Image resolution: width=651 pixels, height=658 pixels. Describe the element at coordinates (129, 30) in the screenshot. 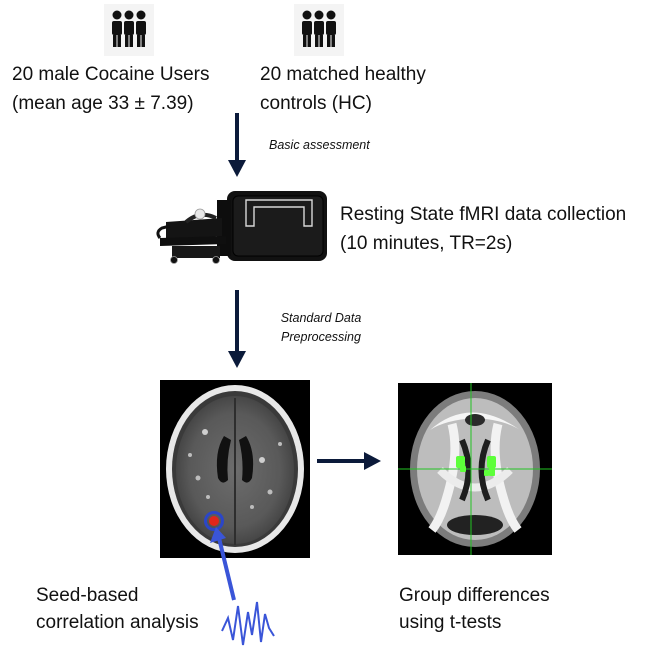

I see `people-group-icon-left` at that location.